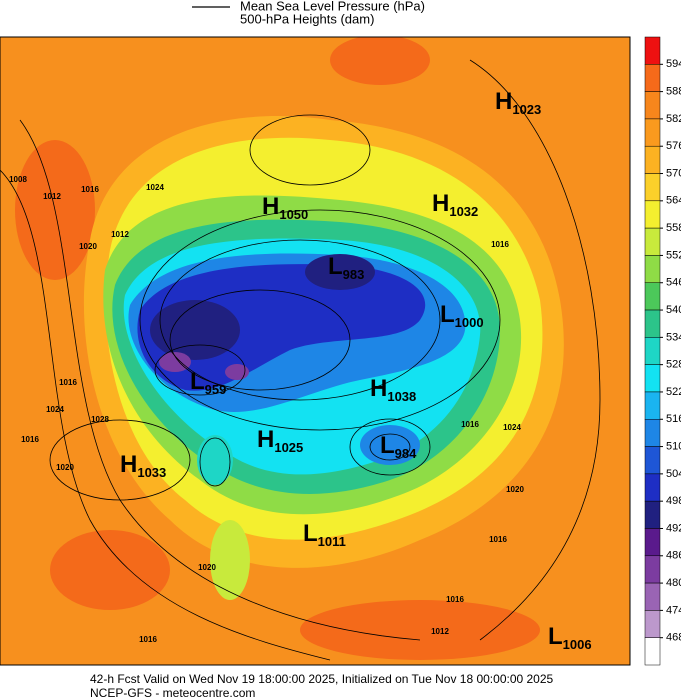  What do you see at coordinates (354, 274) in the screenshot?
I see `center-pressure: 983` at bounding box center [354, 274].